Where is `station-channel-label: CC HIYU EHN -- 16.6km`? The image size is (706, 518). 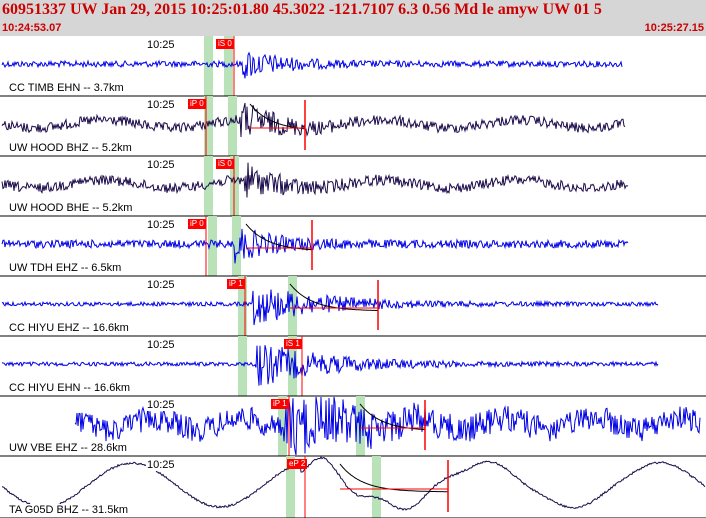
station-channel-label: CC HIYU EHN -- 16.6km is located at coordinates (70, 388).